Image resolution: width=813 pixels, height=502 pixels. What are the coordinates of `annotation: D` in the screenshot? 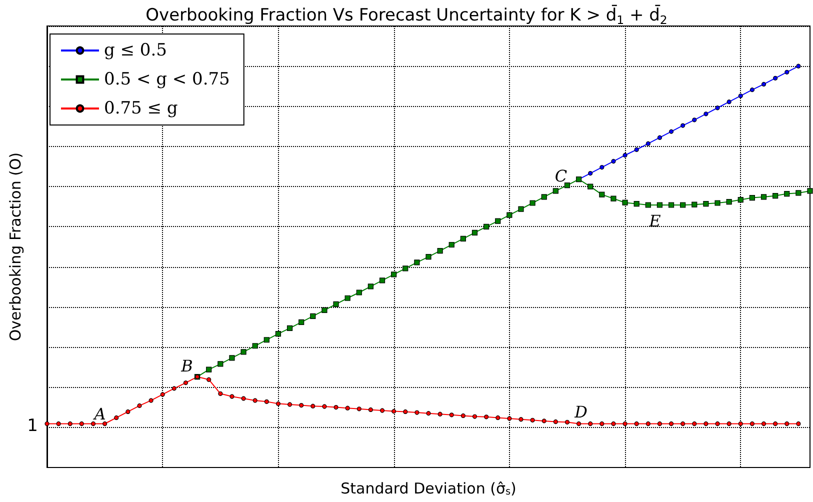 It's located at (581, 412).